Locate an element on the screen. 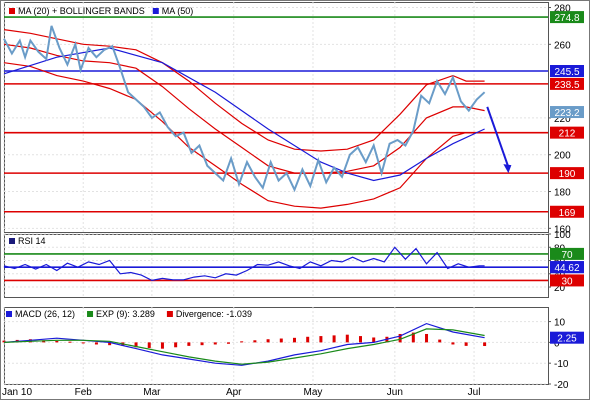  macd-value-badge is located at coordinates (567, 337).